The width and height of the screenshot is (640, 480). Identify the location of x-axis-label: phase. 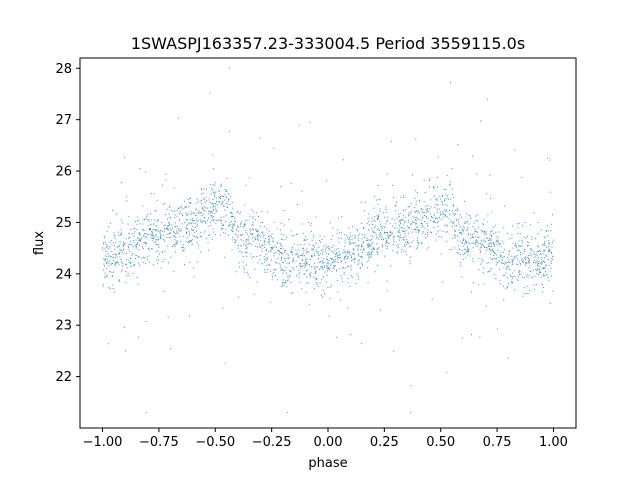
(327, 463).